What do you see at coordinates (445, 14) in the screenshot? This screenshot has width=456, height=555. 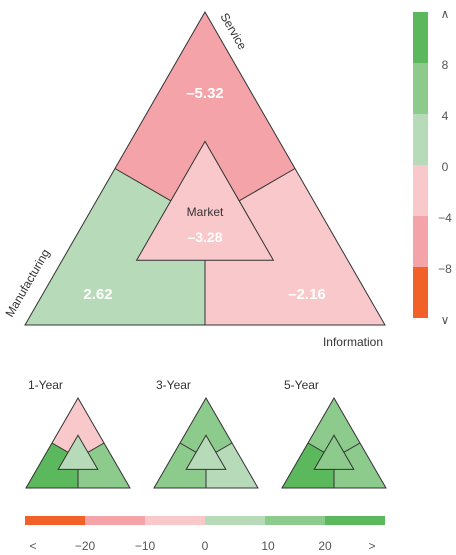 I see `legend-tick: ∧` at bounding box center [445, 14].